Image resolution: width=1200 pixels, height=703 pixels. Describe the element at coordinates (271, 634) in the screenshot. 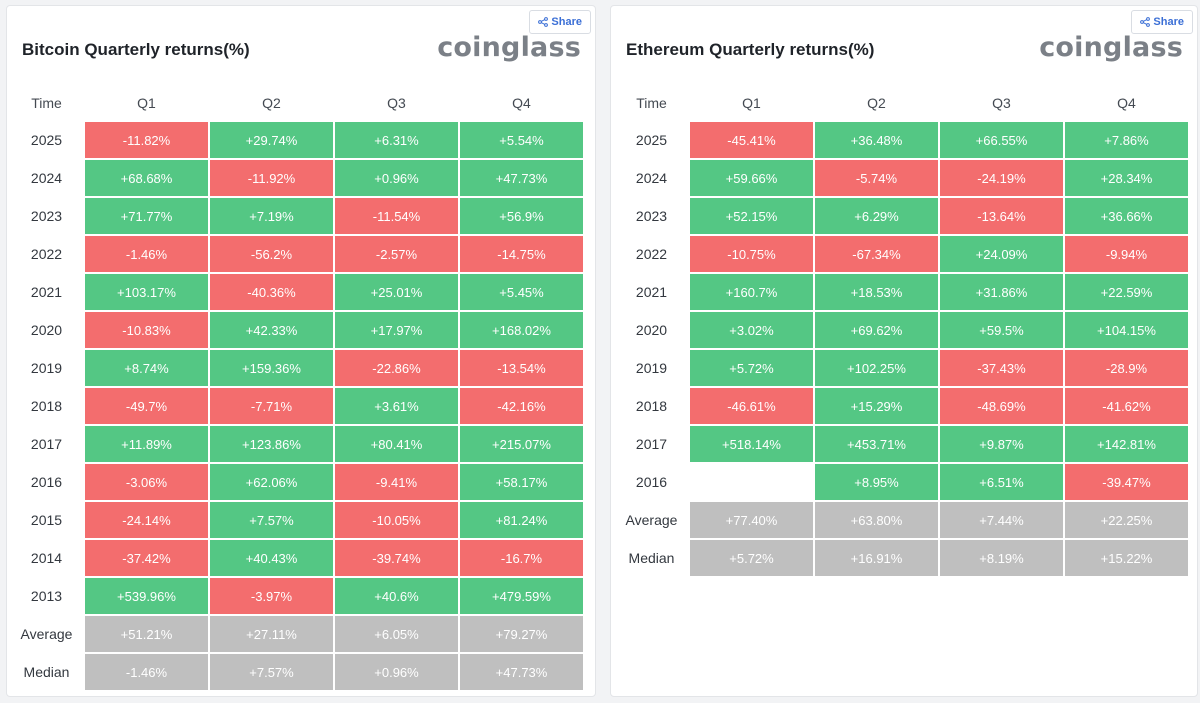

I see `summary-cell: +27.11%` at that location.